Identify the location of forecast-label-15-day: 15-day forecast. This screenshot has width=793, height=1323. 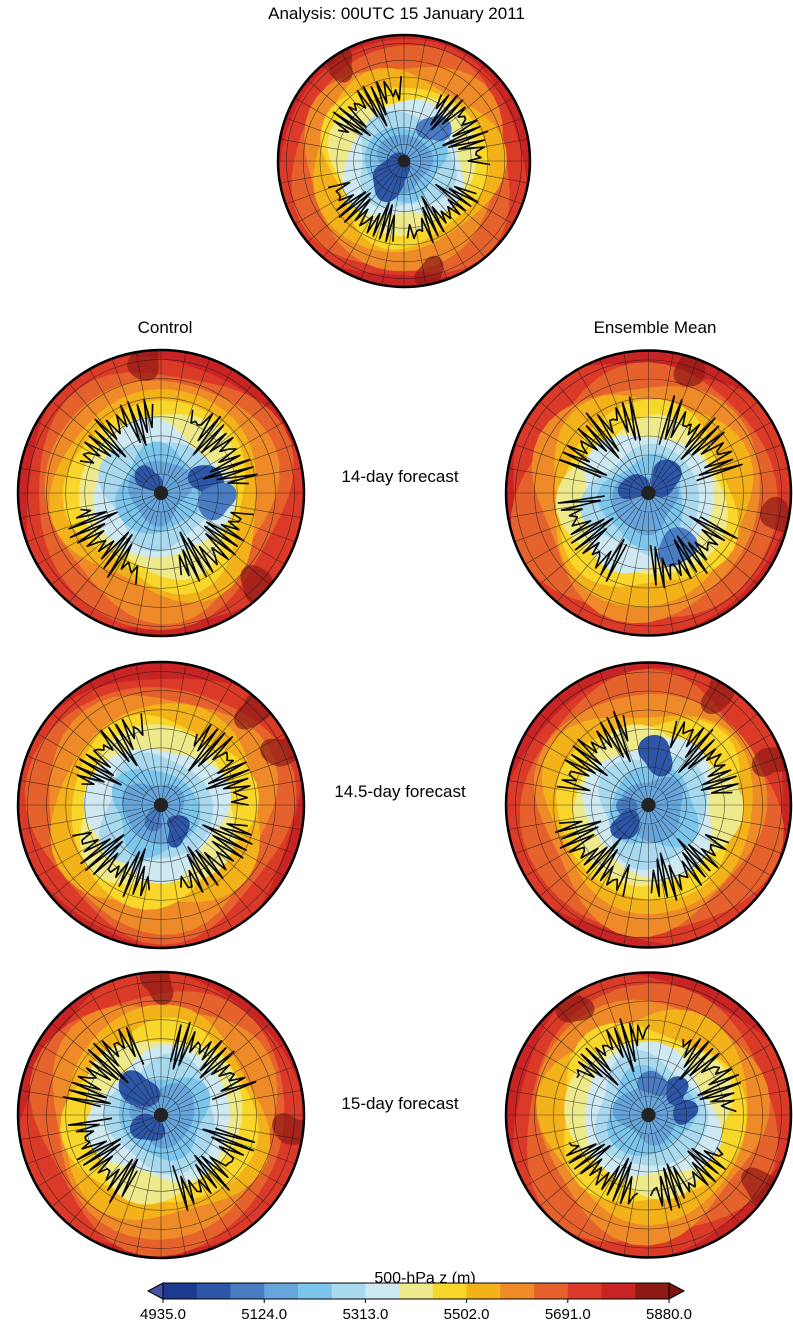
(400, 1103).